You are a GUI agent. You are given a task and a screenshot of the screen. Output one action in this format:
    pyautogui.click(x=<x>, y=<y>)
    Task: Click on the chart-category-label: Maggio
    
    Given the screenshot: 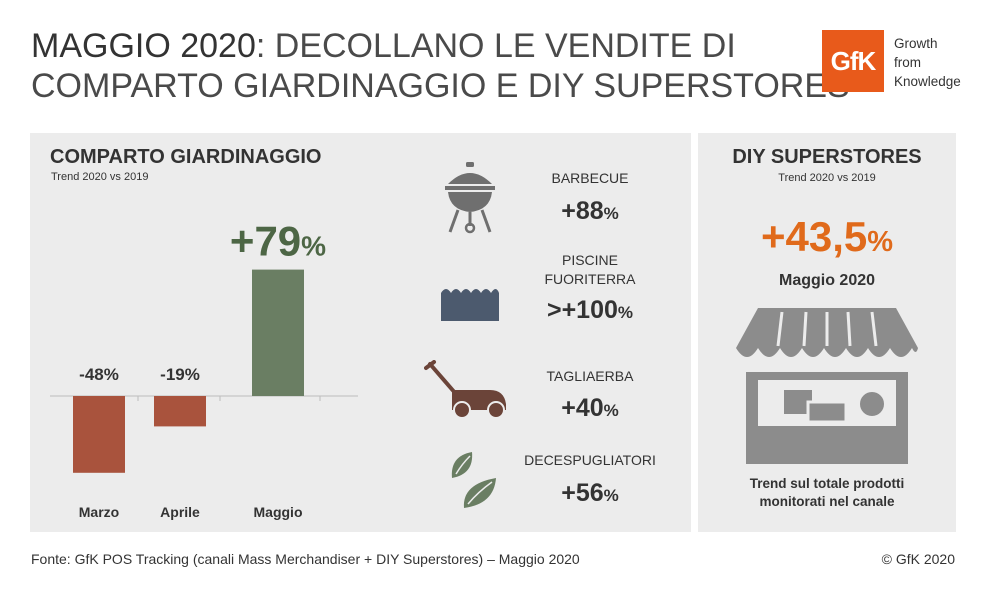 What is the action you would take?
    pyautogui.click(x=278, y=512)
    